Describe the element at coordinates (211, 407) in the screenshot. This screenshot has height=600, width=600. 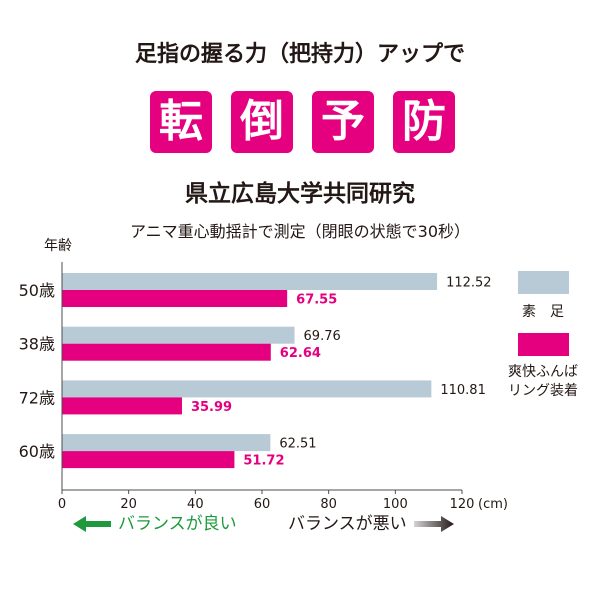
I see `value-label-series-2-row-3: 35.99` at that location.